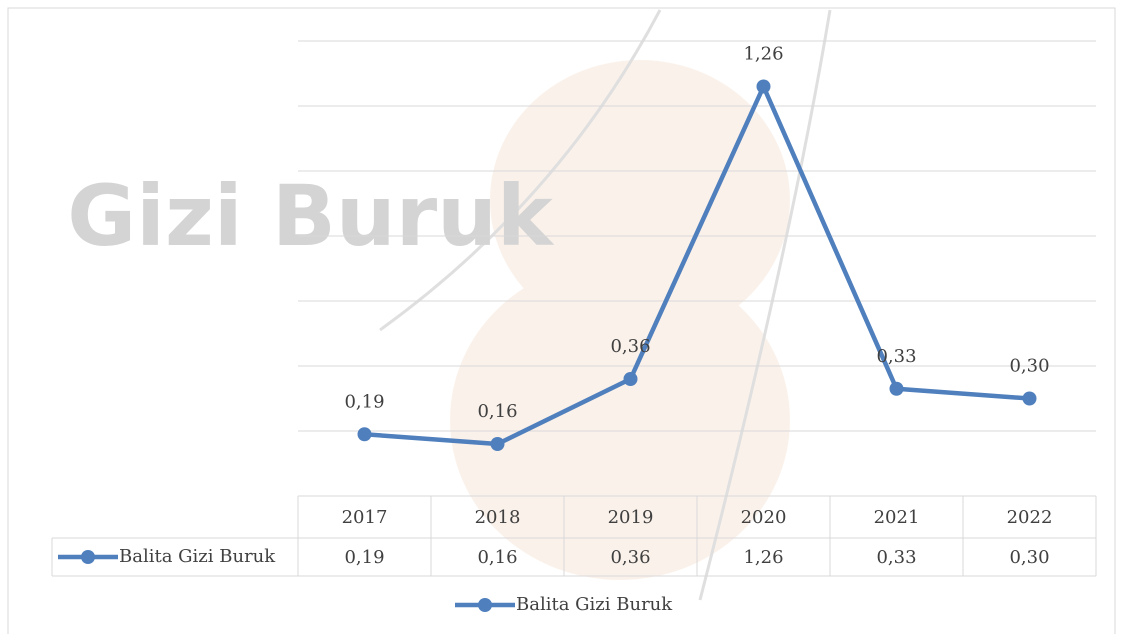  Describe the element at coordinates (311, 216) in the screenshot. I see `watermark: Gizi Buruk` at that location.